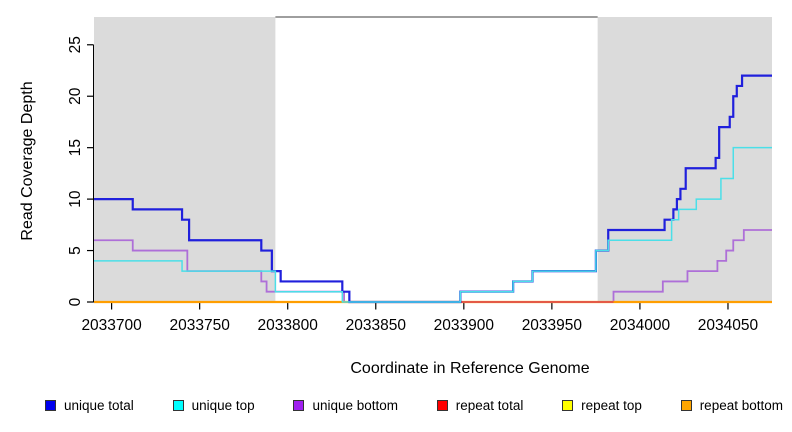 The height and width of the screenshot is (432, 792). What do you see at coordinates (552, 325) in the screenshot?
I see `x-tick-label: 2033950` at bounding box center [552, 325].